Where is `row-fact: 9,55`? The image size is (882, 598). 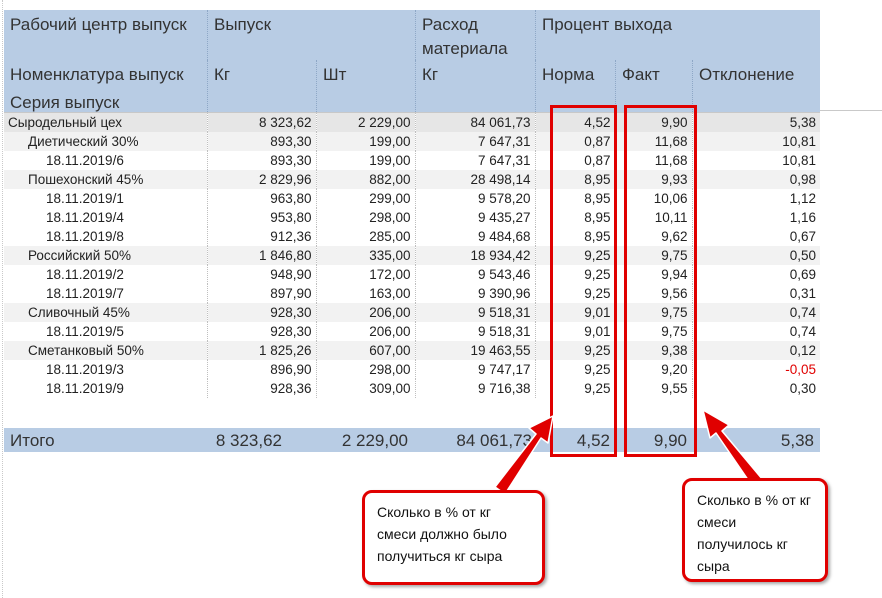
row-fact: 9,55 is located at coordinates (653, 388).